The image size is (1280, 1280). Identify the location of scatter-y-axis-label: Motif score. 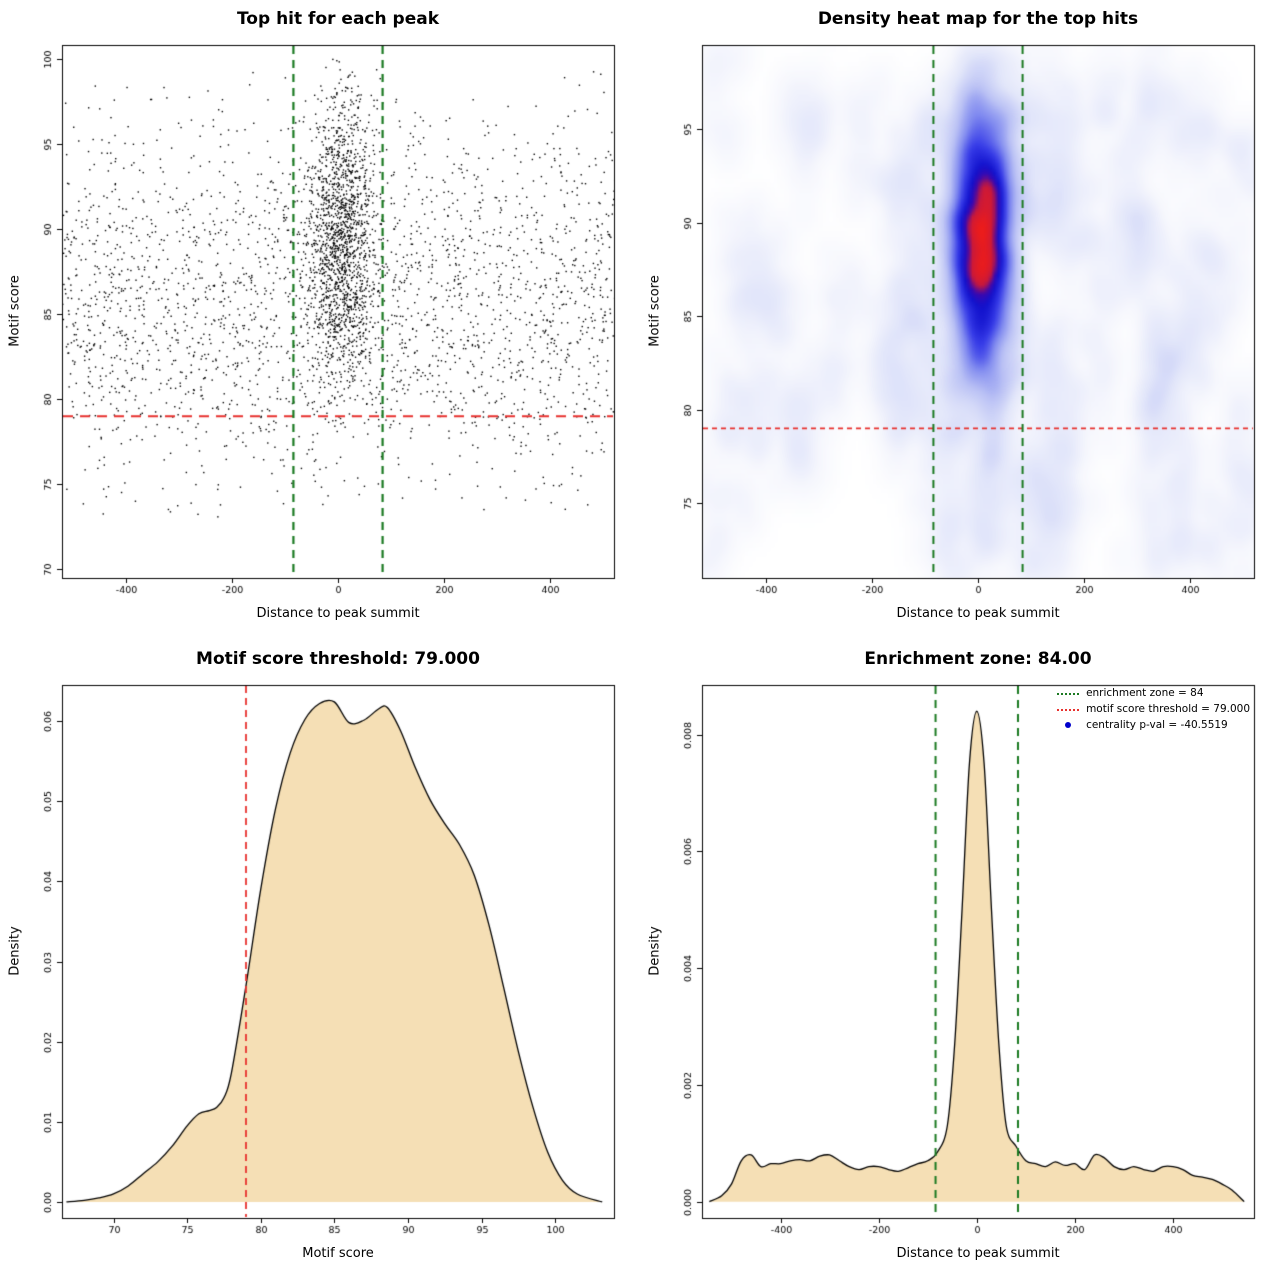
(15, 311).